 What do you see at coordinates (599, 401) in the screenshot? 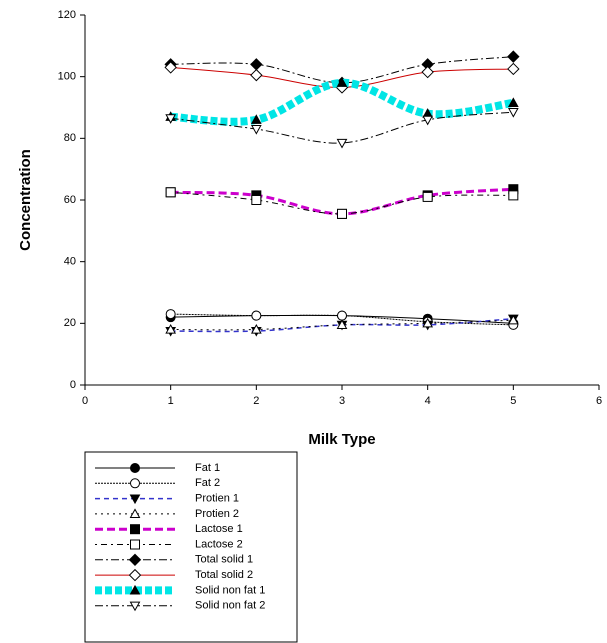
I see `x-tick-label: 6` at bounding box center [599, 401].